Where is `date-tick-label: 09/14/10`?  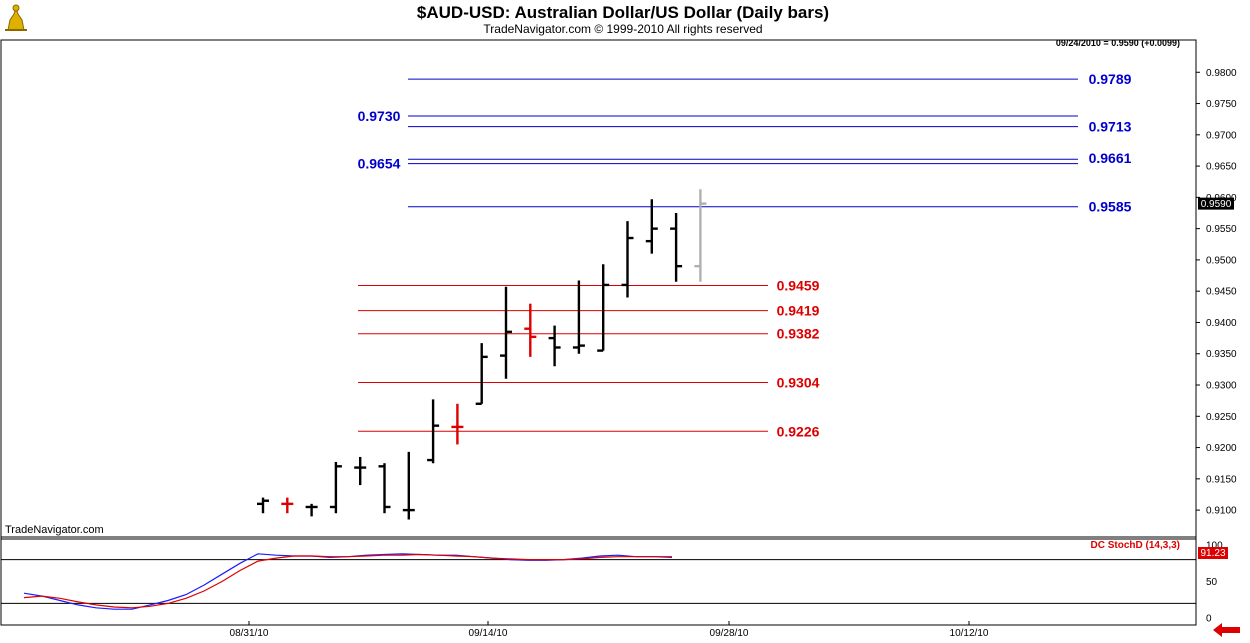
date-tick-label: 09/14/10 is located at coordinates (488, 633).